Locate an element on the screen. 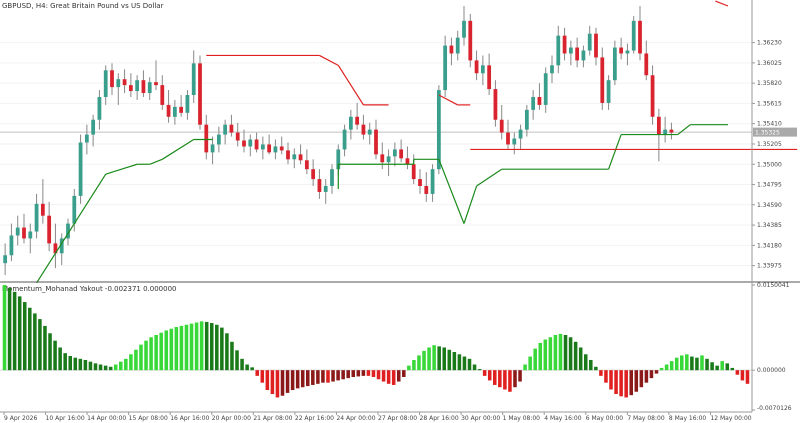 The height and width of the screenshot is (423, 800). time-axis-label: 24 Apr 00:00 is located at coordinates (355, 418).